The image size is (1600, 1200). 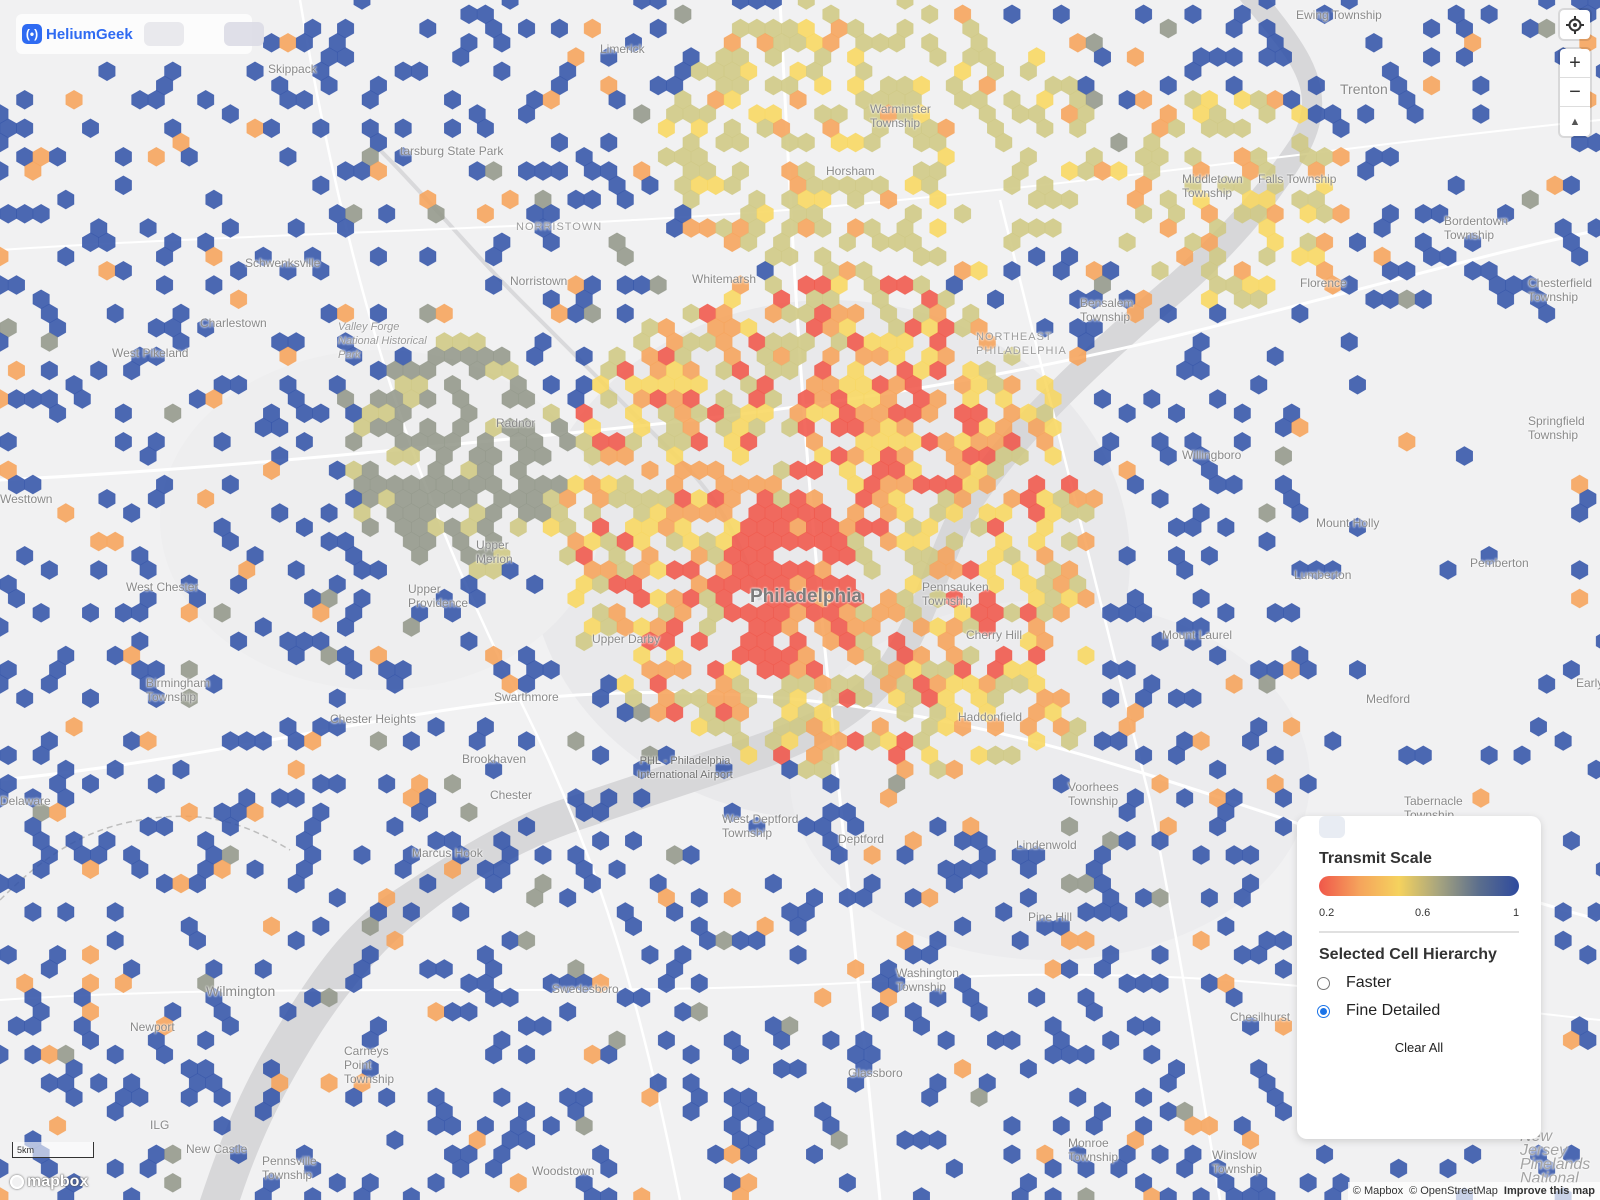 What do you see at coordinates (1453, 1191) in the screenshot?
I see `osm-attribution-link: © OpenStreetMap` at bounding box center [1453, 1191].